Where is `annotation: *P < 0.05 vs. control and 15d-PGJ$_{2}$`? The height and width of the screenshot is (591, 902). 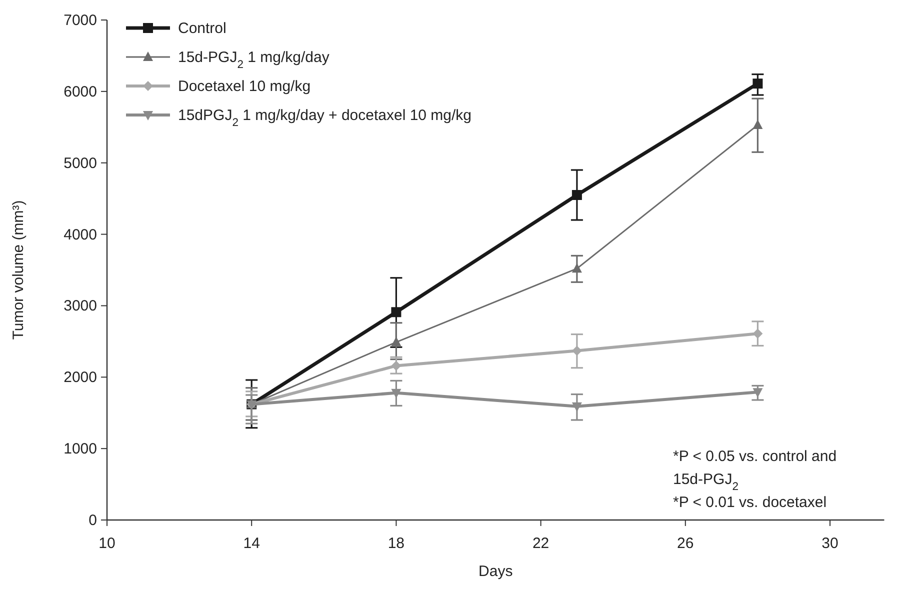
annotation: *P < 0.05 vs. control and 15d-PGJ$_{2}$ is located at coordinates (755, 470).